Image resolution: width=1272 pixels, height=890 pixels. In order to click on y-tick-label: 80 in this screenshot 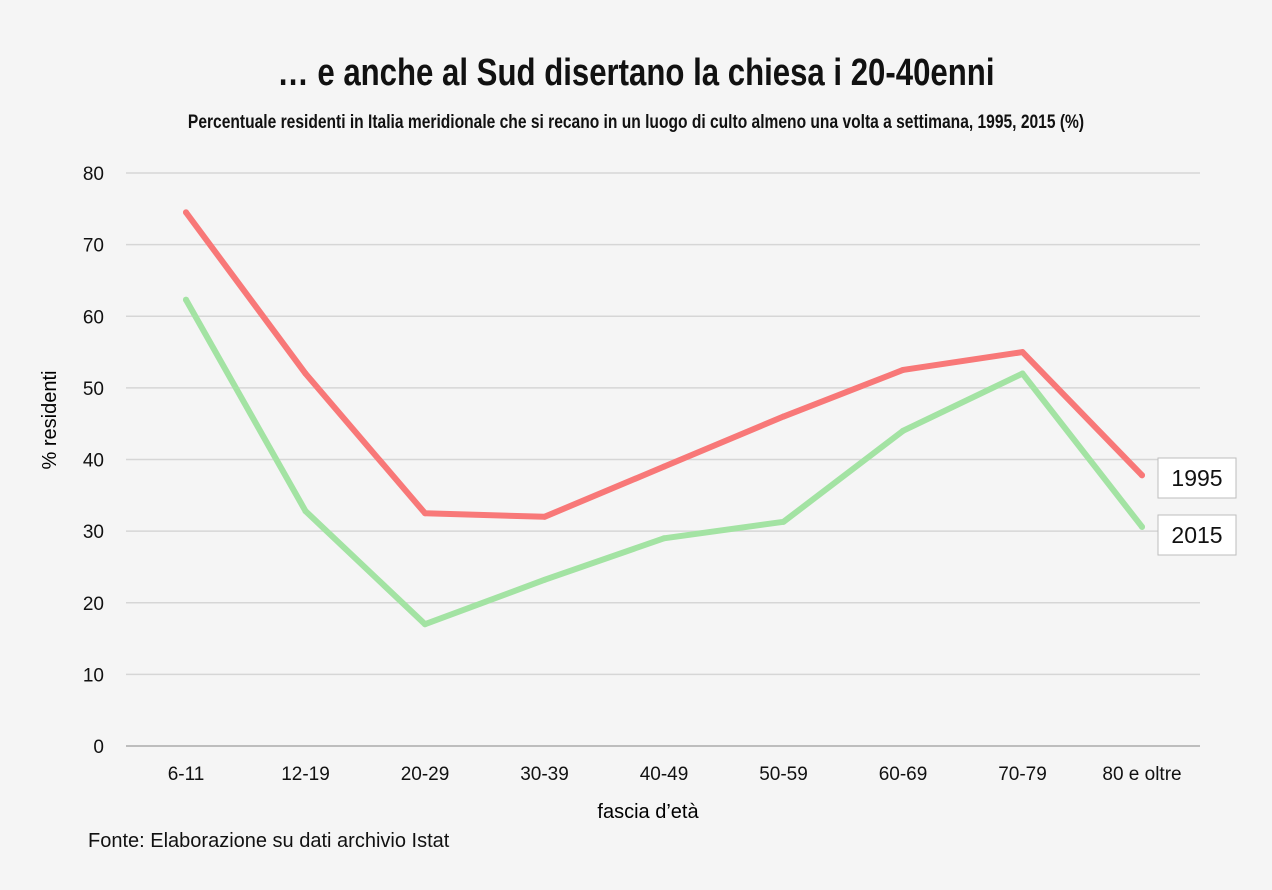, I will do `click(93, 174)`.